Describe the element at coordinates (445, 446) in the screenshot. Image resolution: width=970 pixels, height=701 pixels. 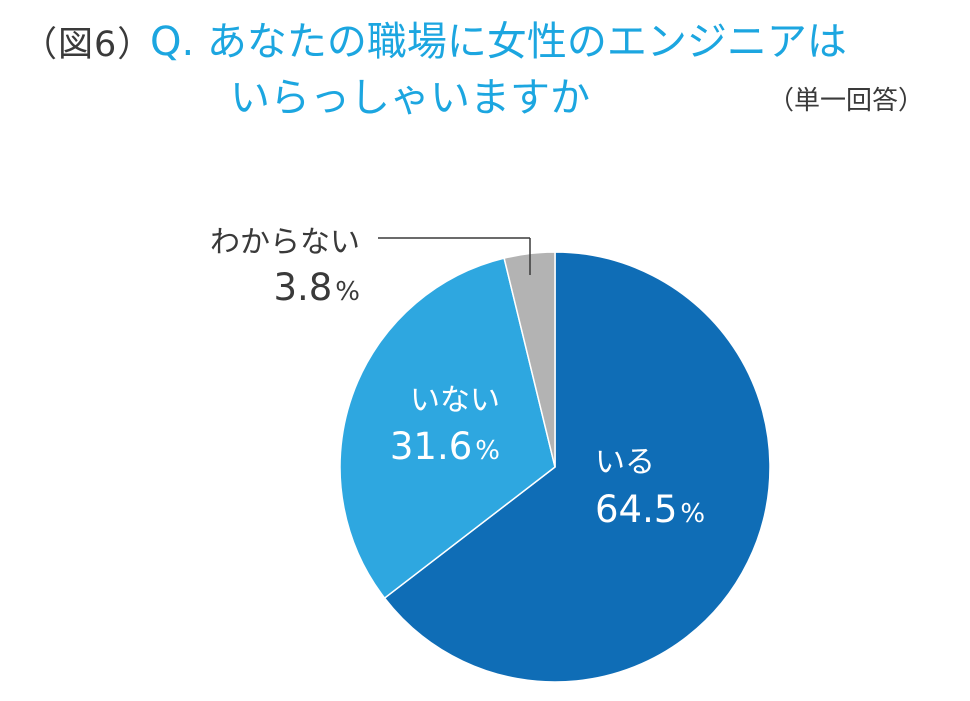
I see `slice-value-2: 31.6%` at that location.